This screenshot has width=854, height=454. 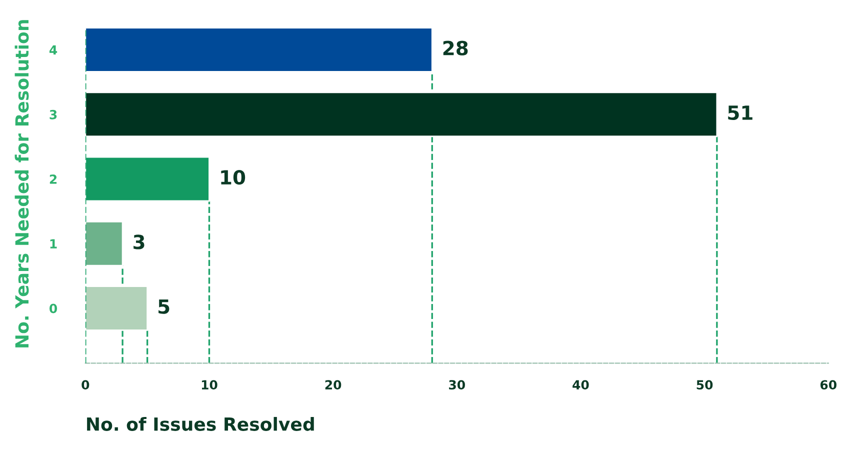 What do you see at coordinates (53, 50) in the screenshot?
I see `y-tick-label: 4` at bounding box center [53, 50].